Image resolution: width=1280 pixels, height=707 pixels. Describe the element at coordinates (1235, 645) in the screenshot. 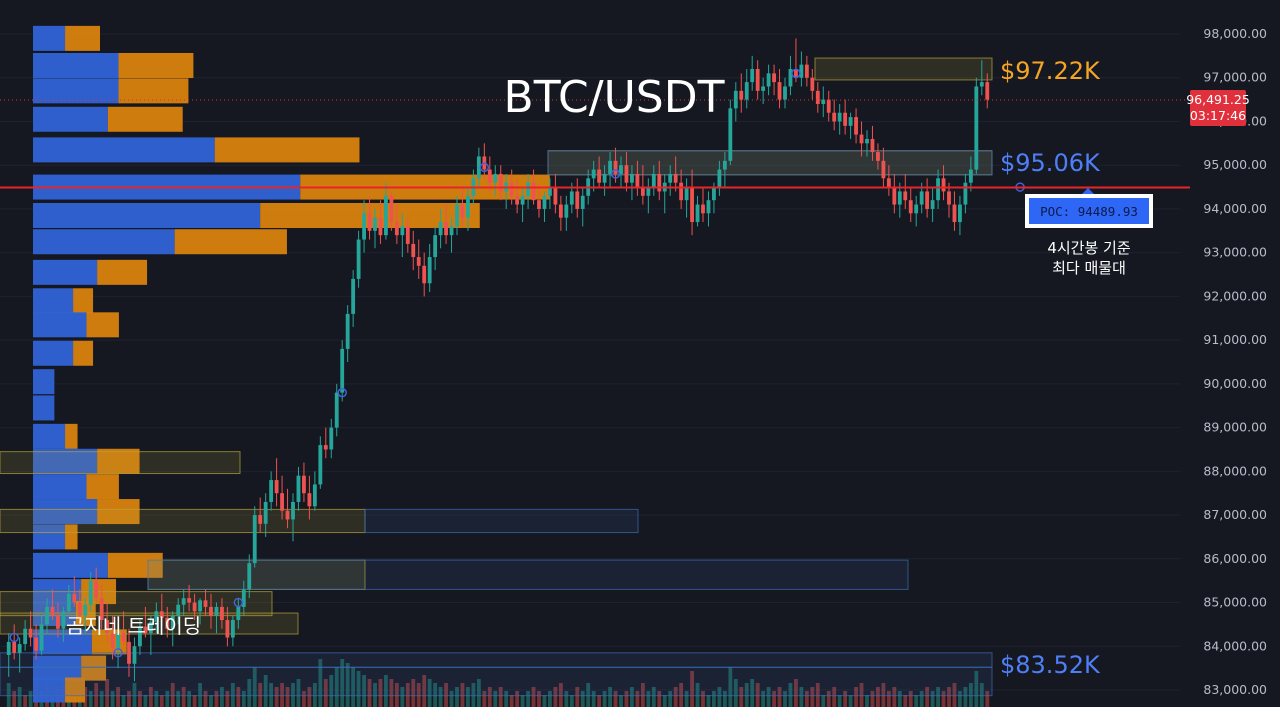

I see `y-tick-label: 84,000.00` at that location.